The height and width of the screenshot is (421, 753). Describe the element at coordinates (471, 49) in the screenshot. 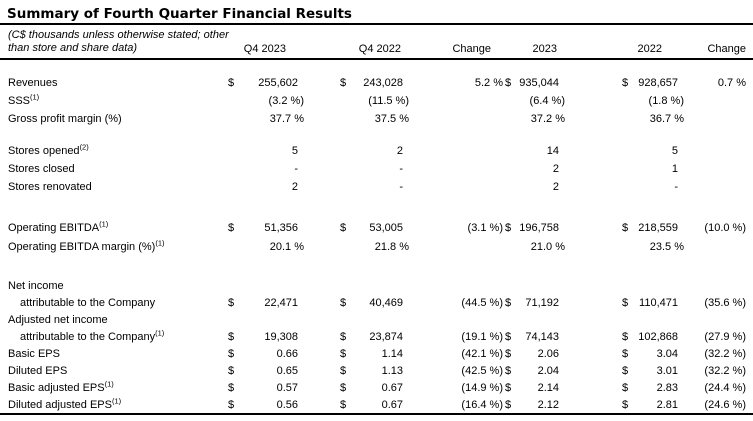

I see `column-header-change-quarter: Change` at that location.